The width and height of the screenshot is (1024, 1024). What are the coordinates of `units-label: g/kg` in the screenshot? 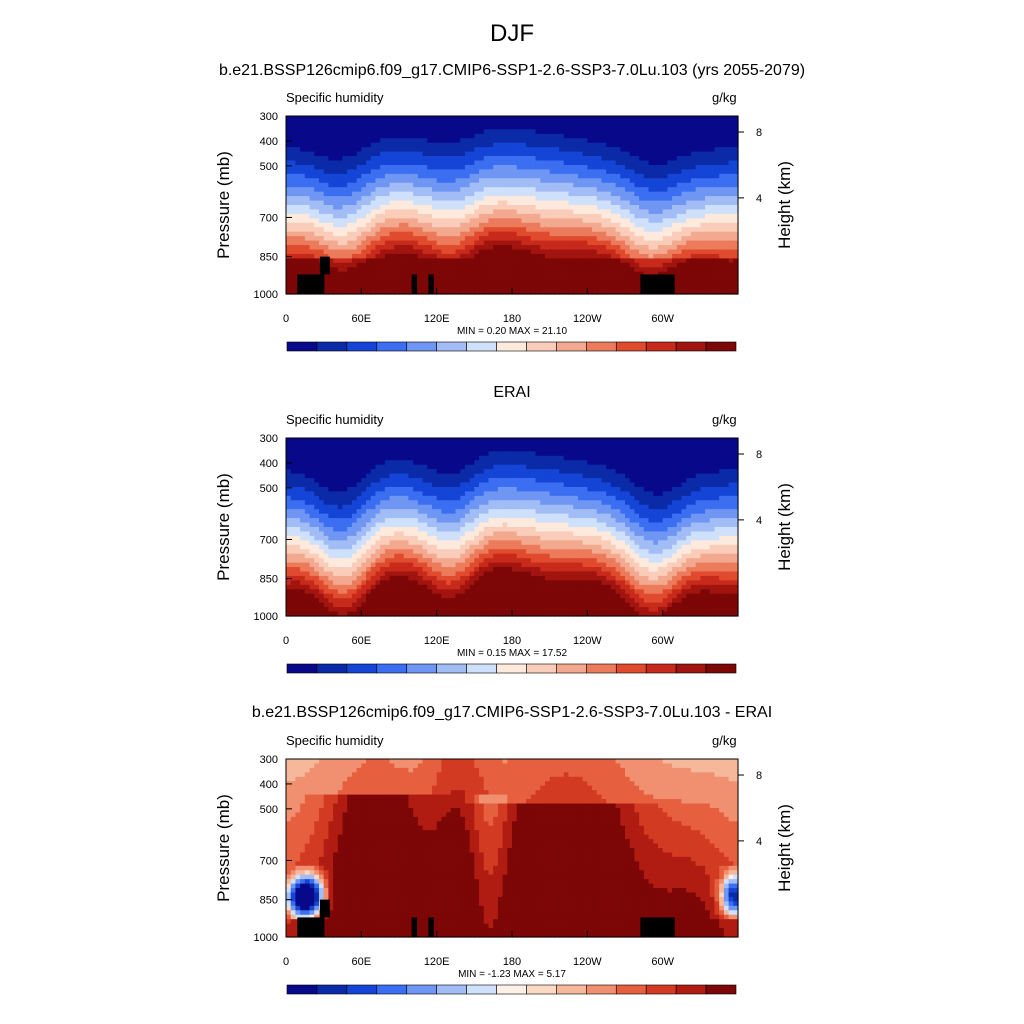 It's located at (724, 419).